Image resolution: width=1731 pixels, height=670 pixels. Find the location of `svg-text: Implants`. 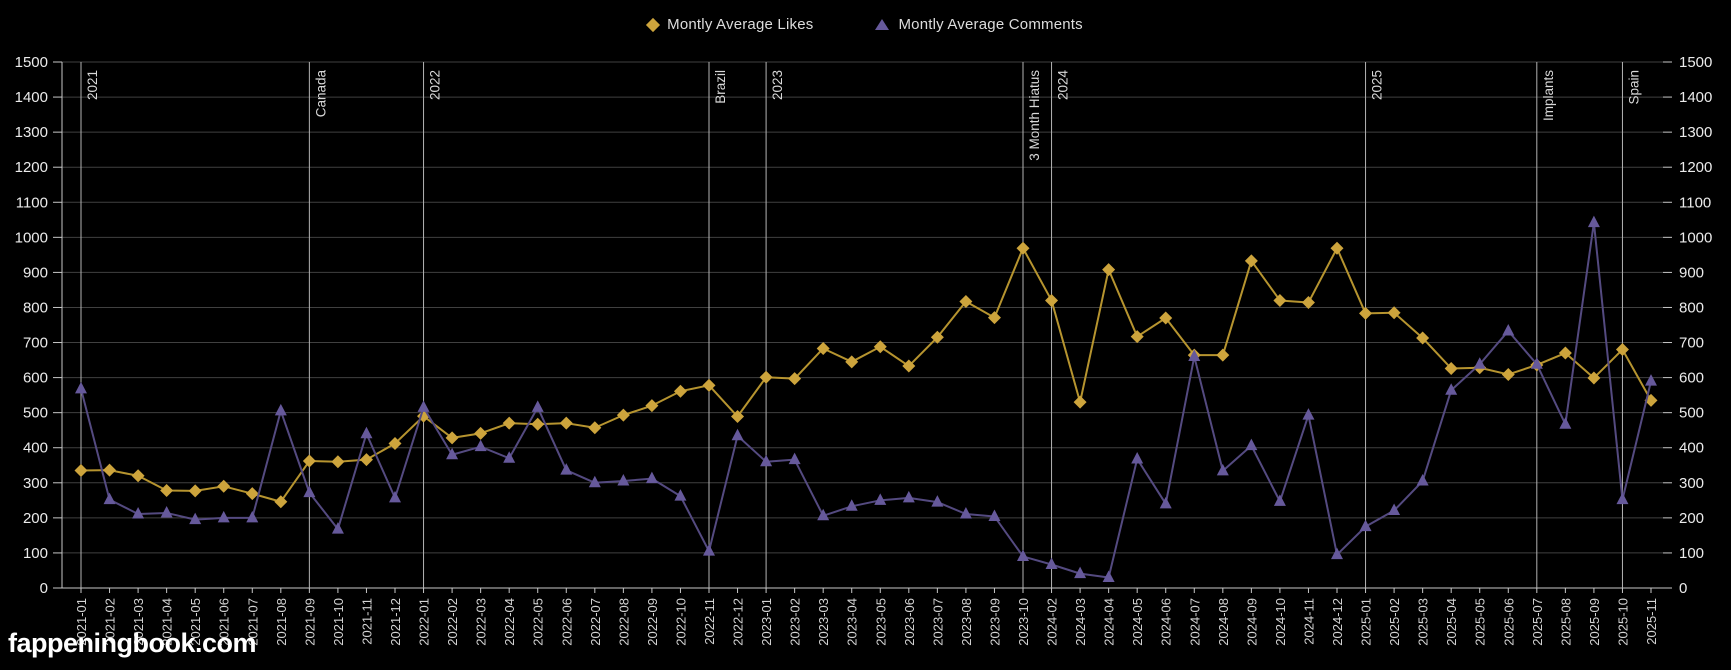

svg-text: Implants is located at coordinates (1548, 95).